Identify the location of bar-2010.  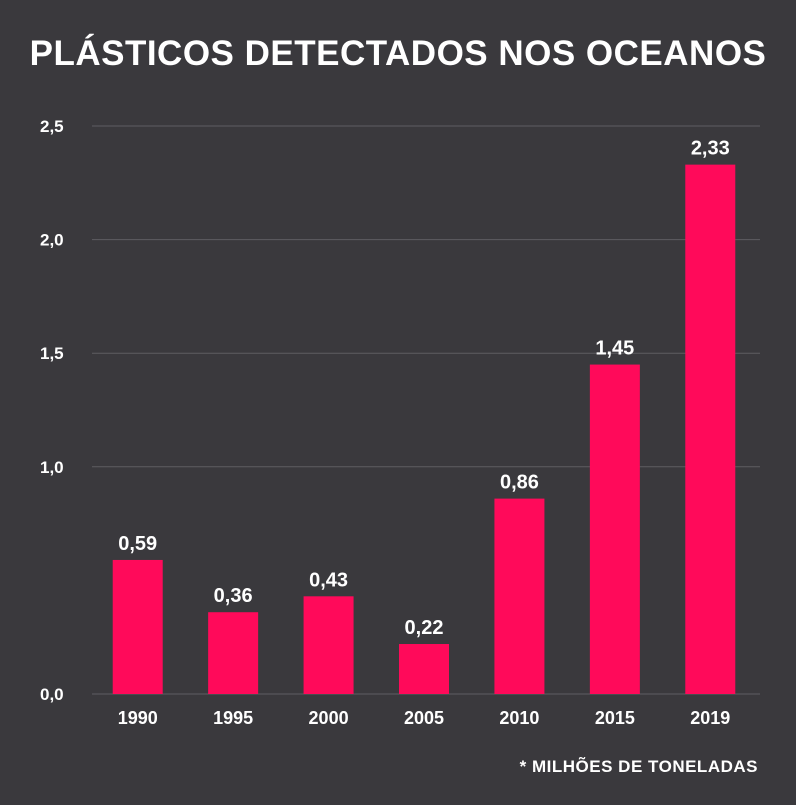
(519, 596).